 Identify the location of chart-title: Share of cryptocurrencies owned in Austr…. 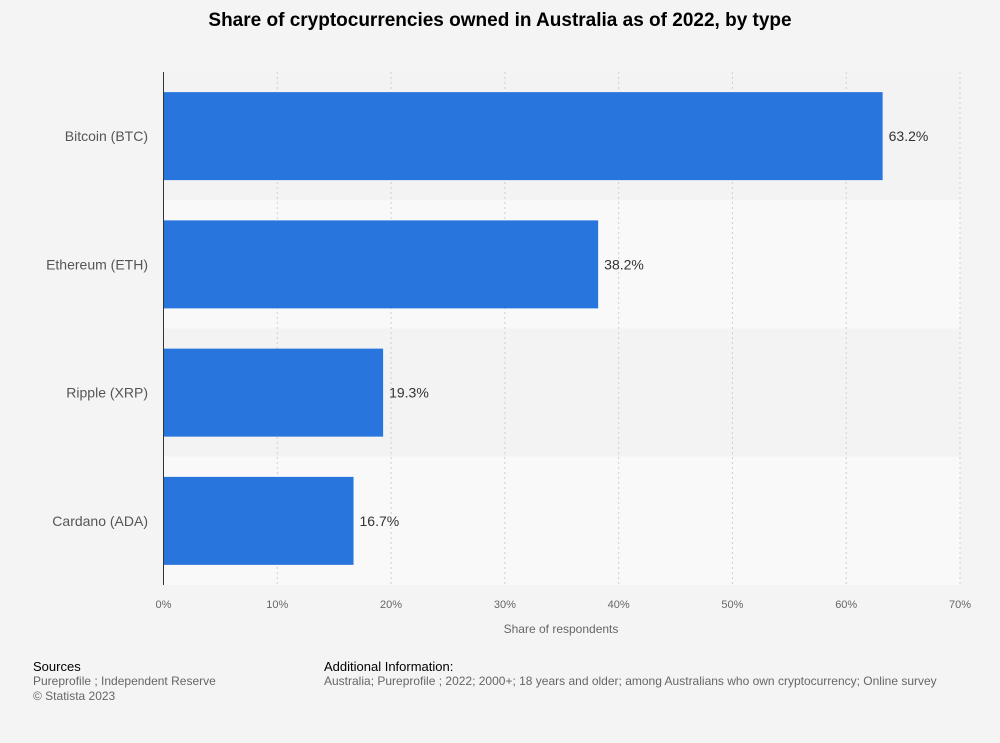
(500, 20).